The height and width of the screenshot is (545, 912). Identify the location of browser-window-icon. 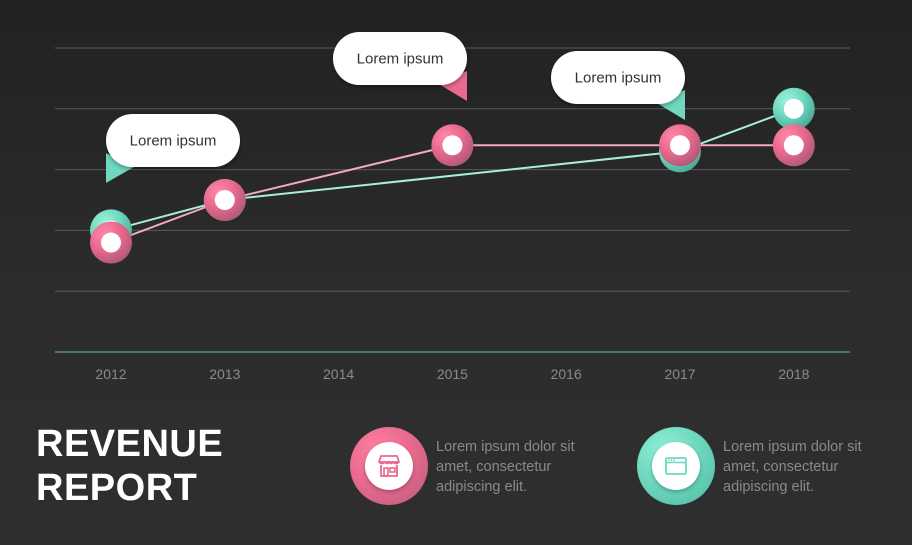
(676, 466).